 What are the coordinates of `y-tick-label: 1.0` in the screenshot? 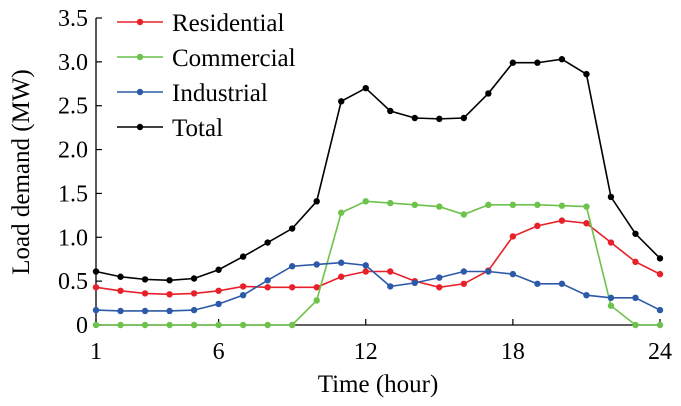 It's located at (73, 238).